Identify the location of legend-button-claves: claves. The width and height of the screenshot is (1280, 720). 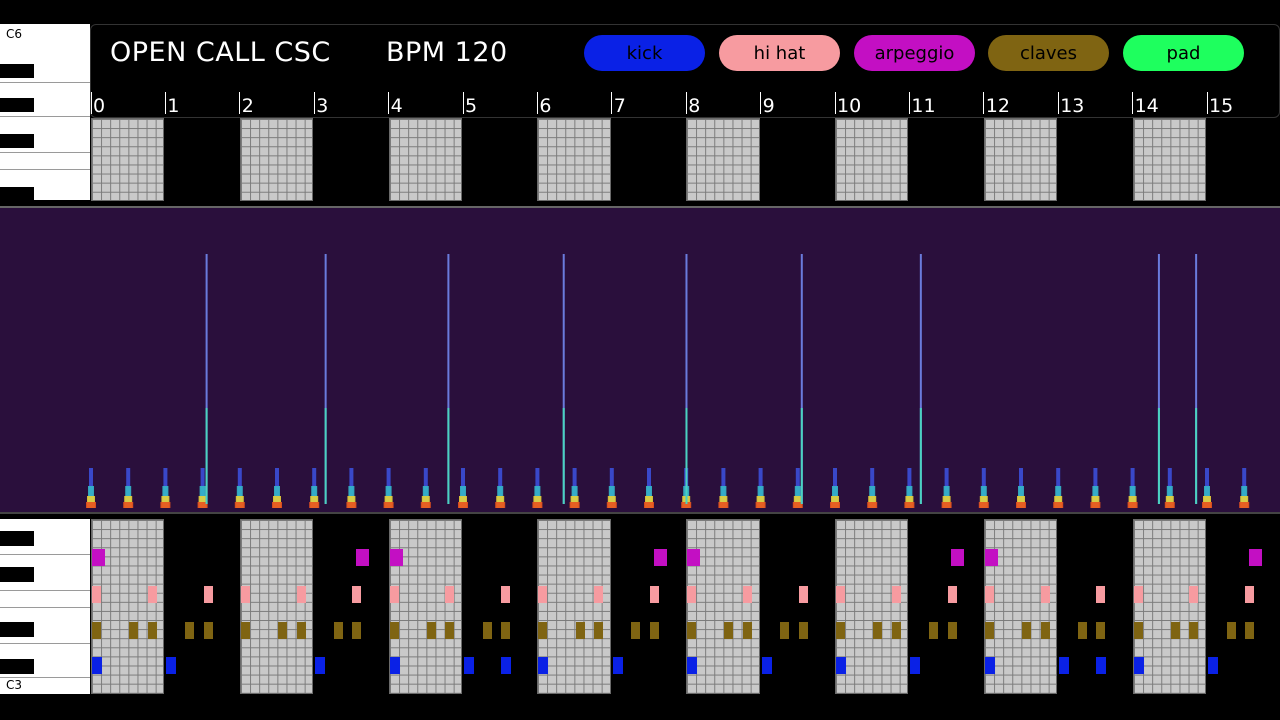
(1048, 53).